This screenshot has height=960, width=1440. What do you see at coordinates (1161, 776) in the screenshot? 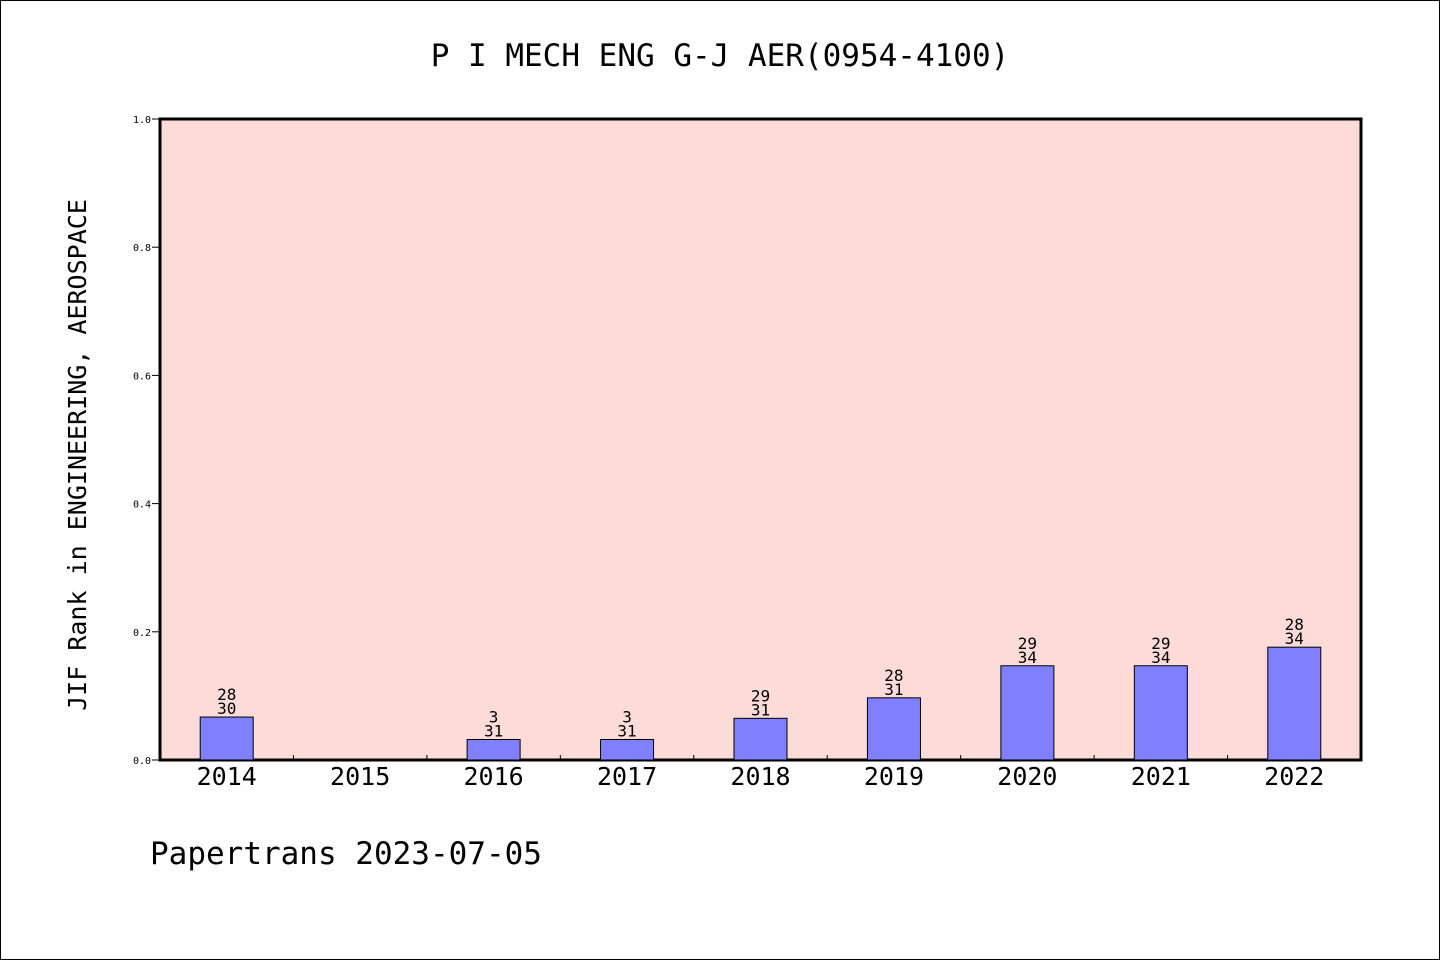
I see `x-tick-label: 2021` at bounding box center [1161, 776].